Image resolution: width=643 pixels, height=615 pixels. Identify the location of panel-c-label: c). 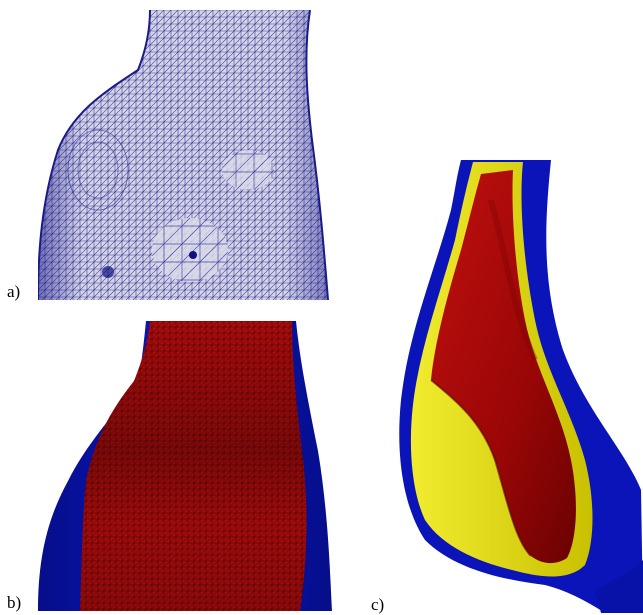
(378, 604).